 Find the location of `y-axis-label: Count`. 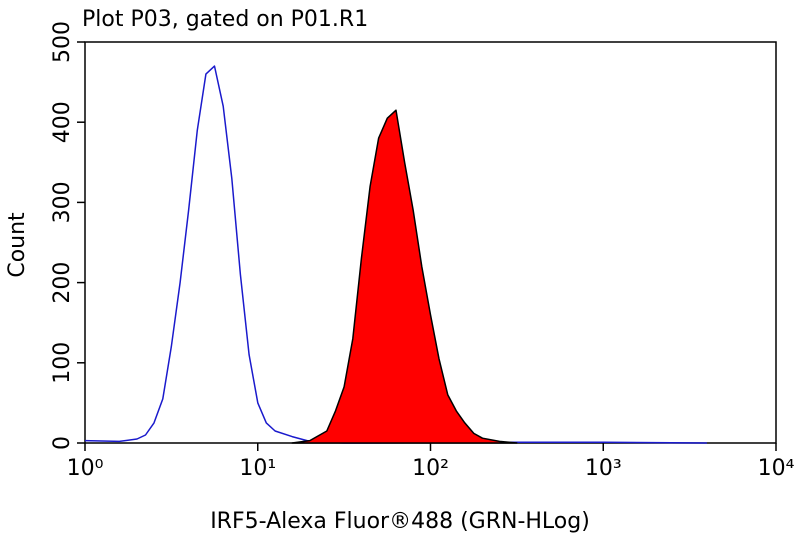

y-axis-label: Count is located at coordinates (17, 245).